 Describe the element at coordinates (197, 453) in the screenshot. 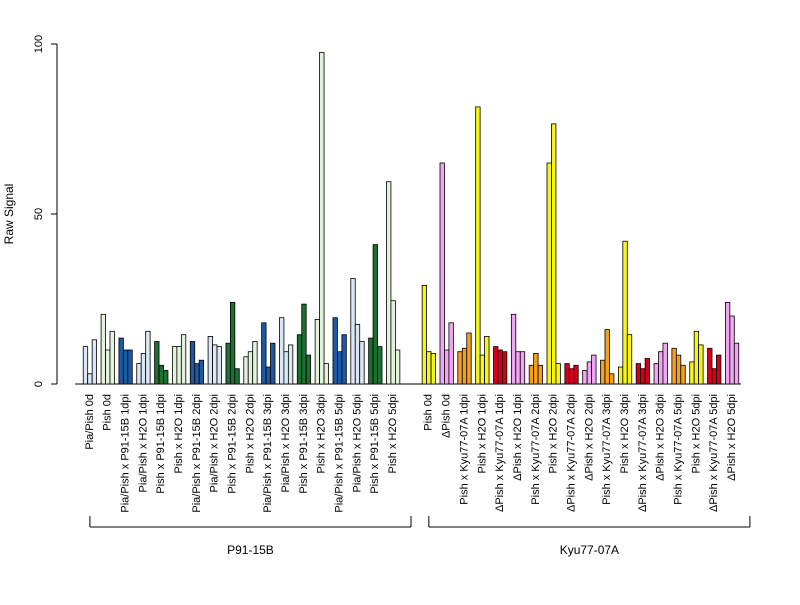

I see `x-tick-label: Pia/Pish x P91-15B 2dpi` at that location.